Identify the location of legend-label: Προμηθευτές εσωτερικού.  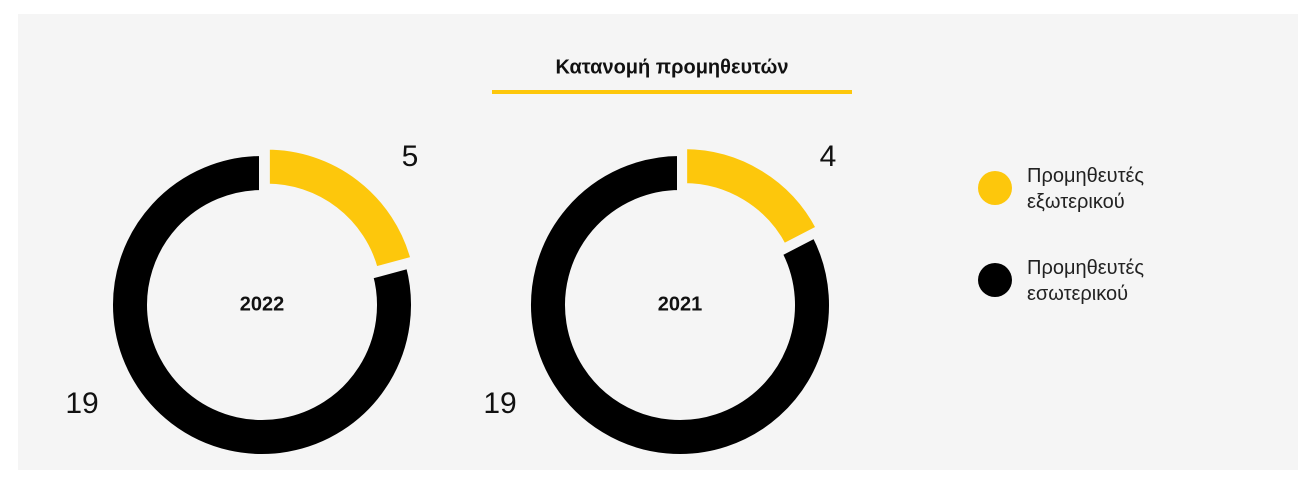
(1086, 281).